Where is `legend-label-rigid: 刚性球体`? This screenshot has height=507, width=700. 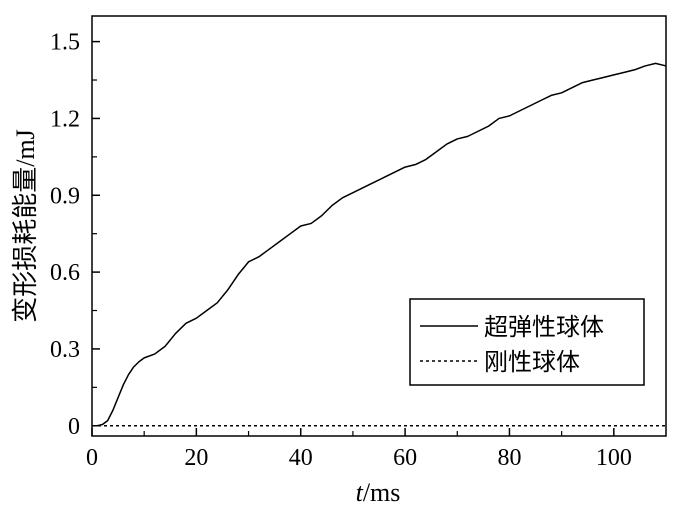 legend-label-rigid: 刚性球体 is located at coordinates (532, 362).